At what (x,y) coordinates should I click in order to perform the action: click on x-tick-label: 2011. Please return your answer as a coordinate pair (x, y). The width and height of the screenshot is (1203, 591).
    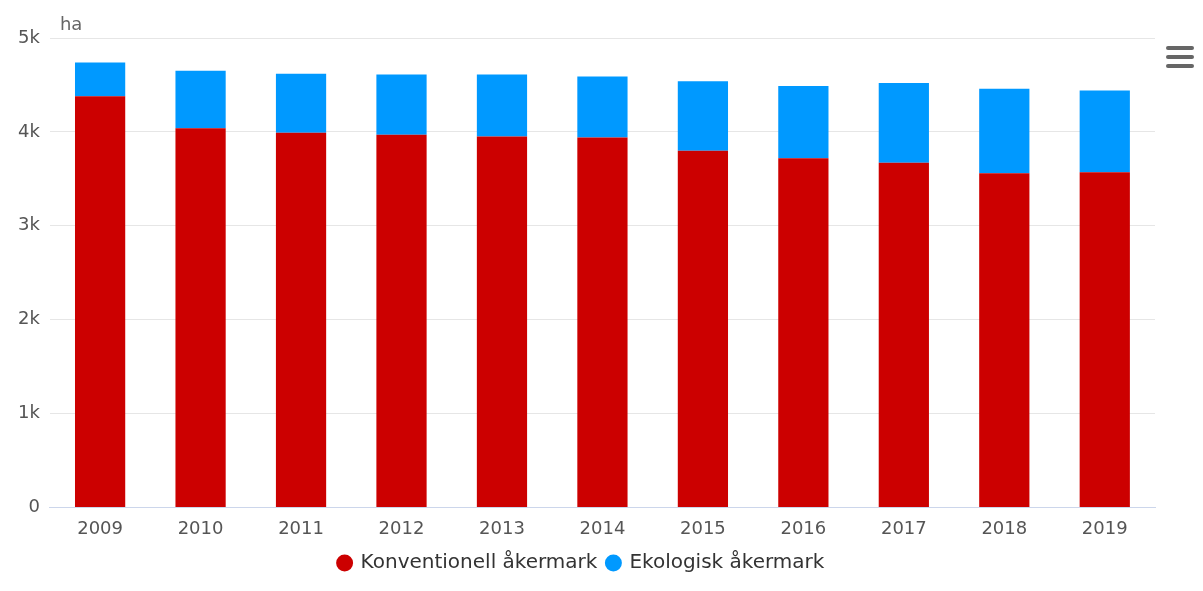
    Looking at the image, I should click on (301, 527).